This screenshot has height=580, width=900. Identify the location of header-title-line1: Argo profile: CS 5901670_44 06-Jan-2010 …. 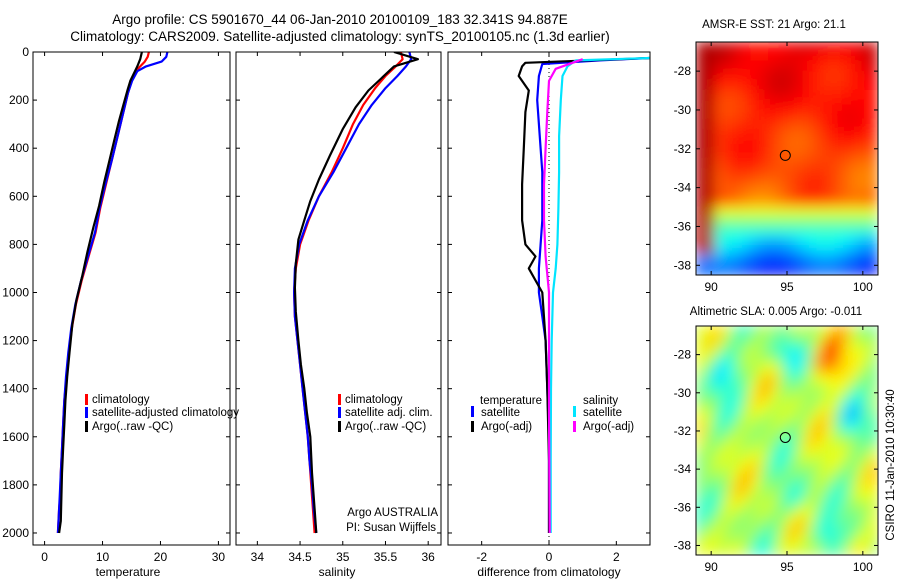
(340, 19).